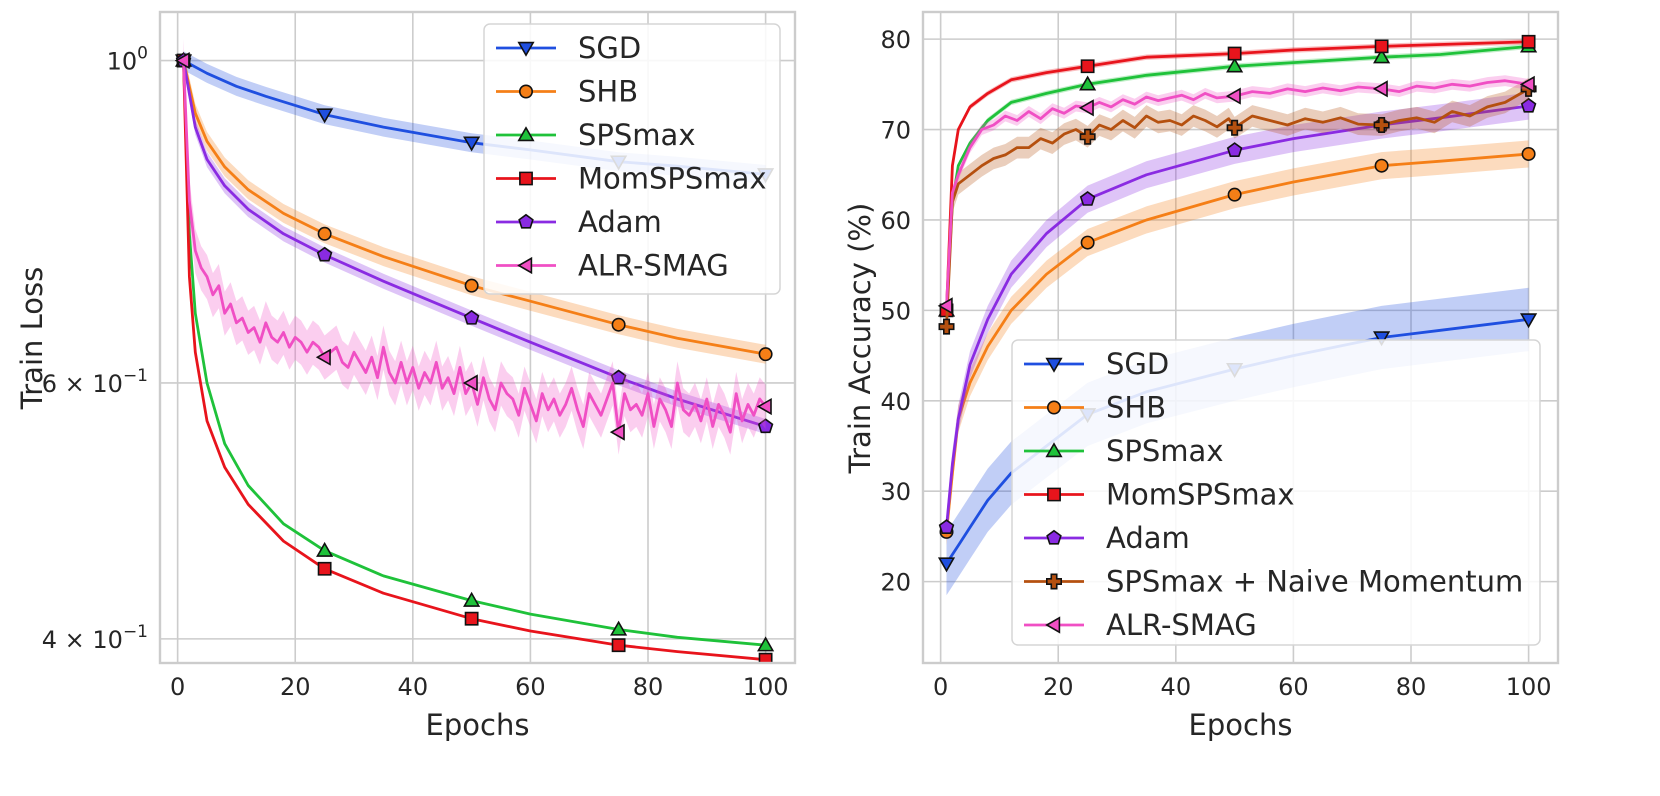 The height and width of the screenshot is (796, 1660). What do you see at coordinates (567, 92) in the screenshot?
I see `legend-item: SHB` at bounding box center [567, 92].